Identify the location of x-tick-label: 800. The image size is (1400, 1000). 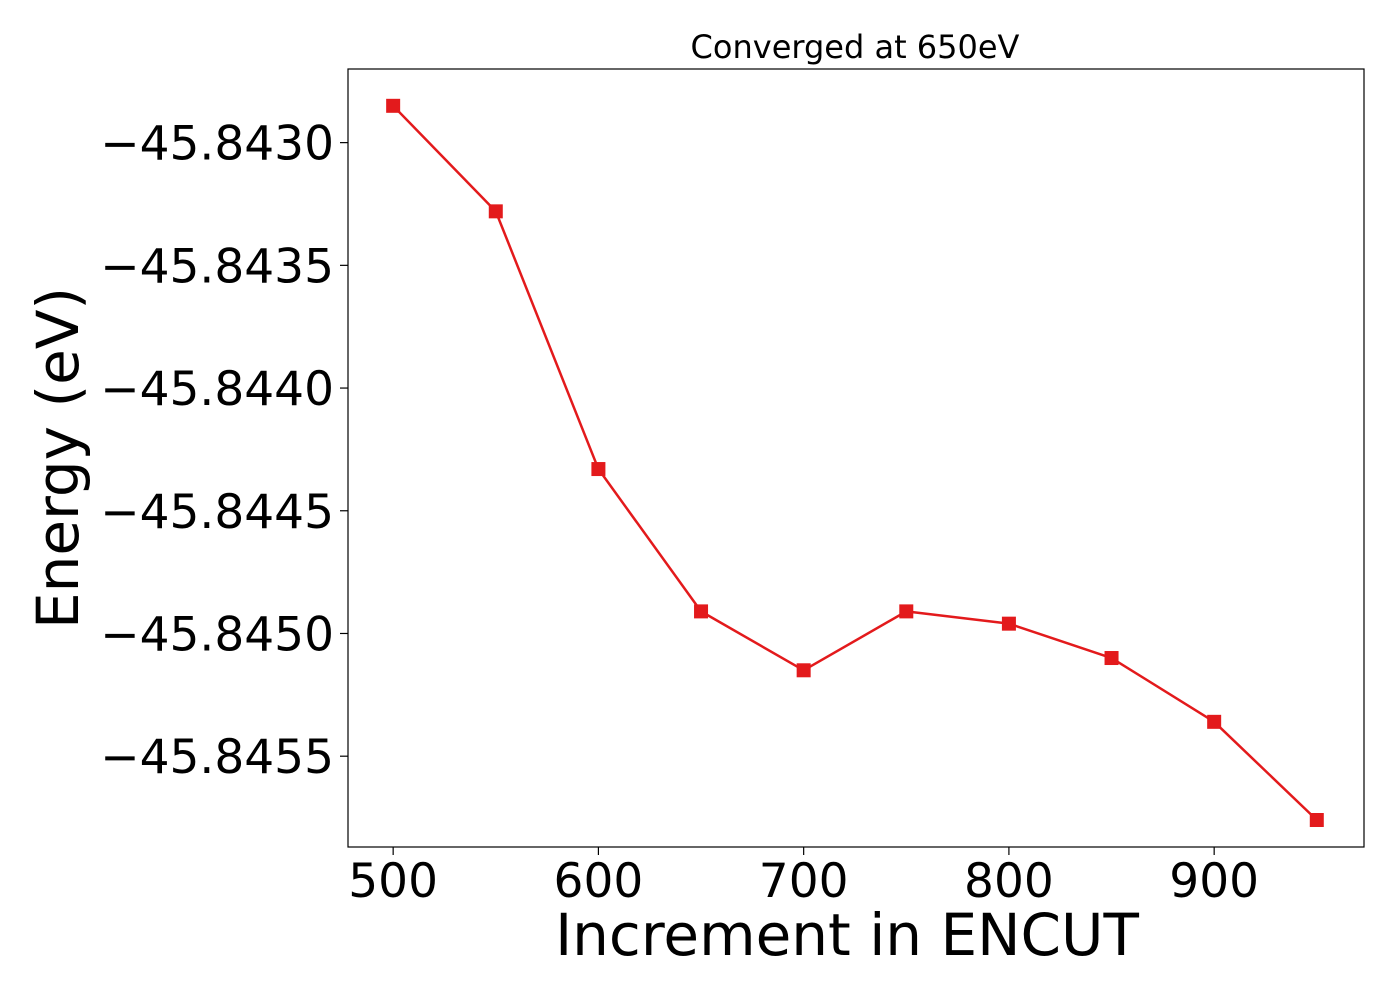
(1009, 881).